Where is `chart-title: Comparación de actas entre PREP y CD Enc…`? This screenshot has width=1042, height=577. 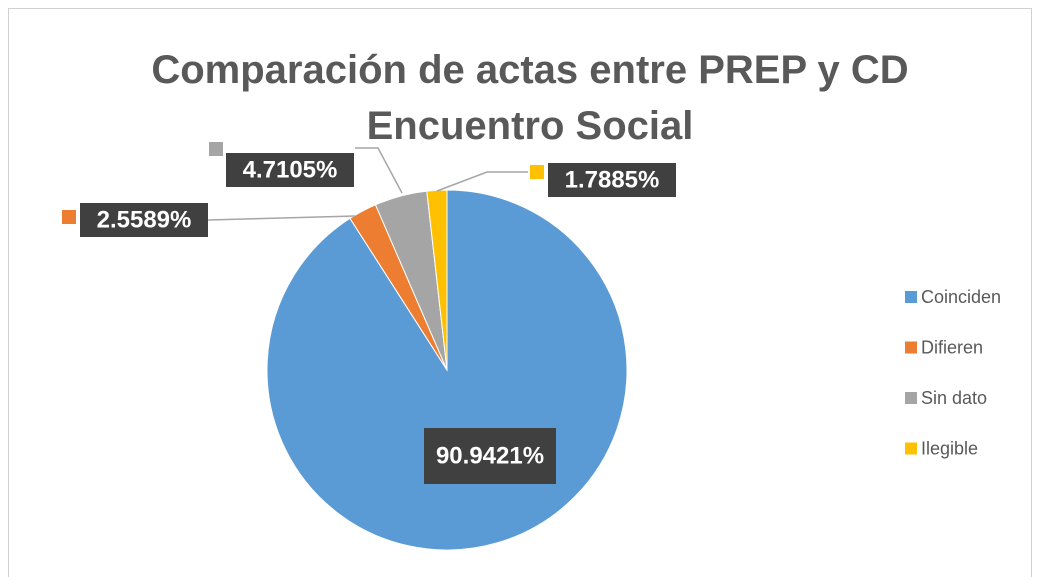 chart-title: Comparación de actas entre PREP y CD Enc… is located at coordinates (530, 98).